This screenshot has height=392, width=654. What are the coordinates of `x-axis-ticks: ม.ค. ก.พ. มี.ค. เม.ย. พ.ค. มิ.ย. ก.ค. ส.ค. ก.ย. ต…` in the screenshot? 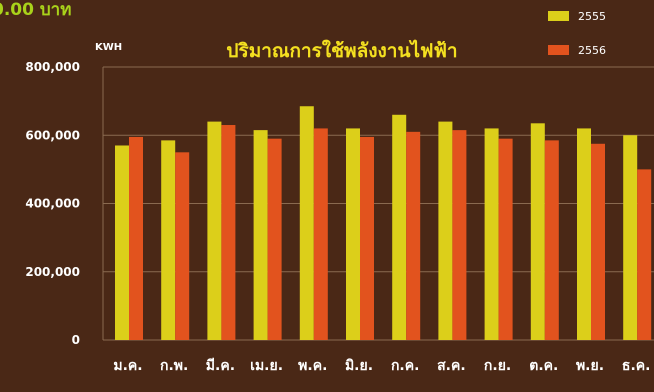 It's located at (381, 366).